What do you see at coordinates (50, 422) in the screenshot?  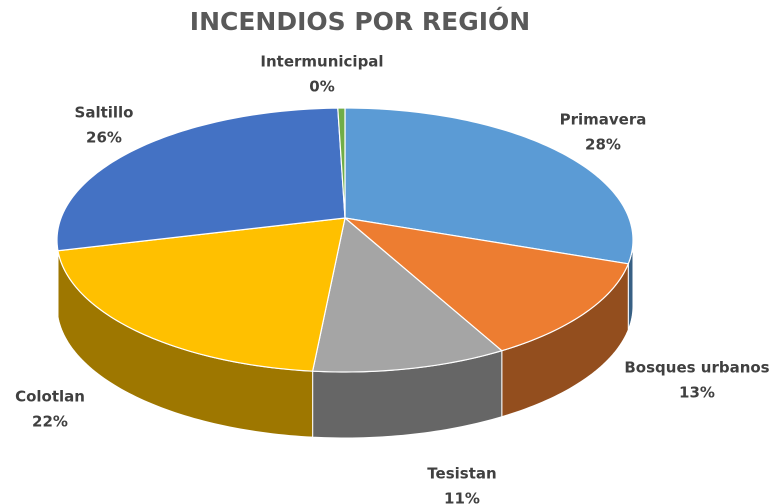 I see `data-label-value: 22%` at bounding box center [50, 422].